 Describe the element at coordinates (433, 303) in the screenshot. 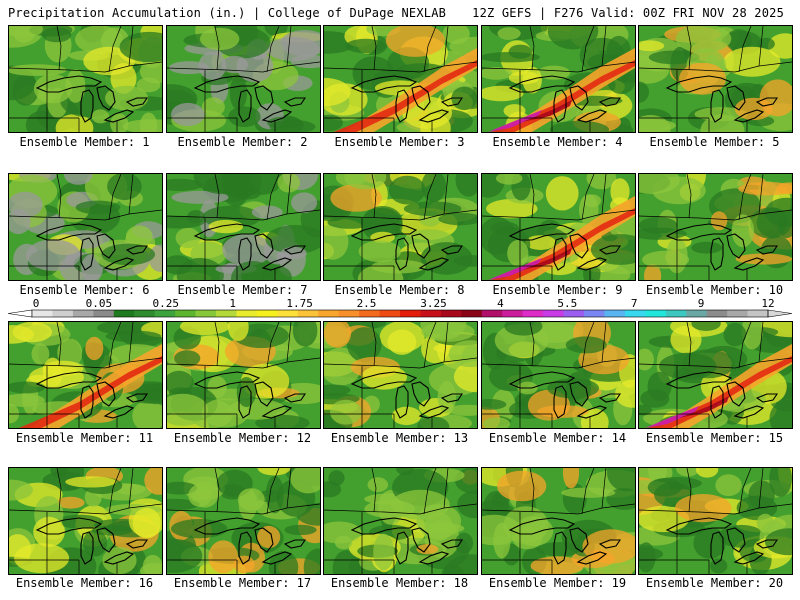

I see `colorbar-tick-label: 3.25` at that location.